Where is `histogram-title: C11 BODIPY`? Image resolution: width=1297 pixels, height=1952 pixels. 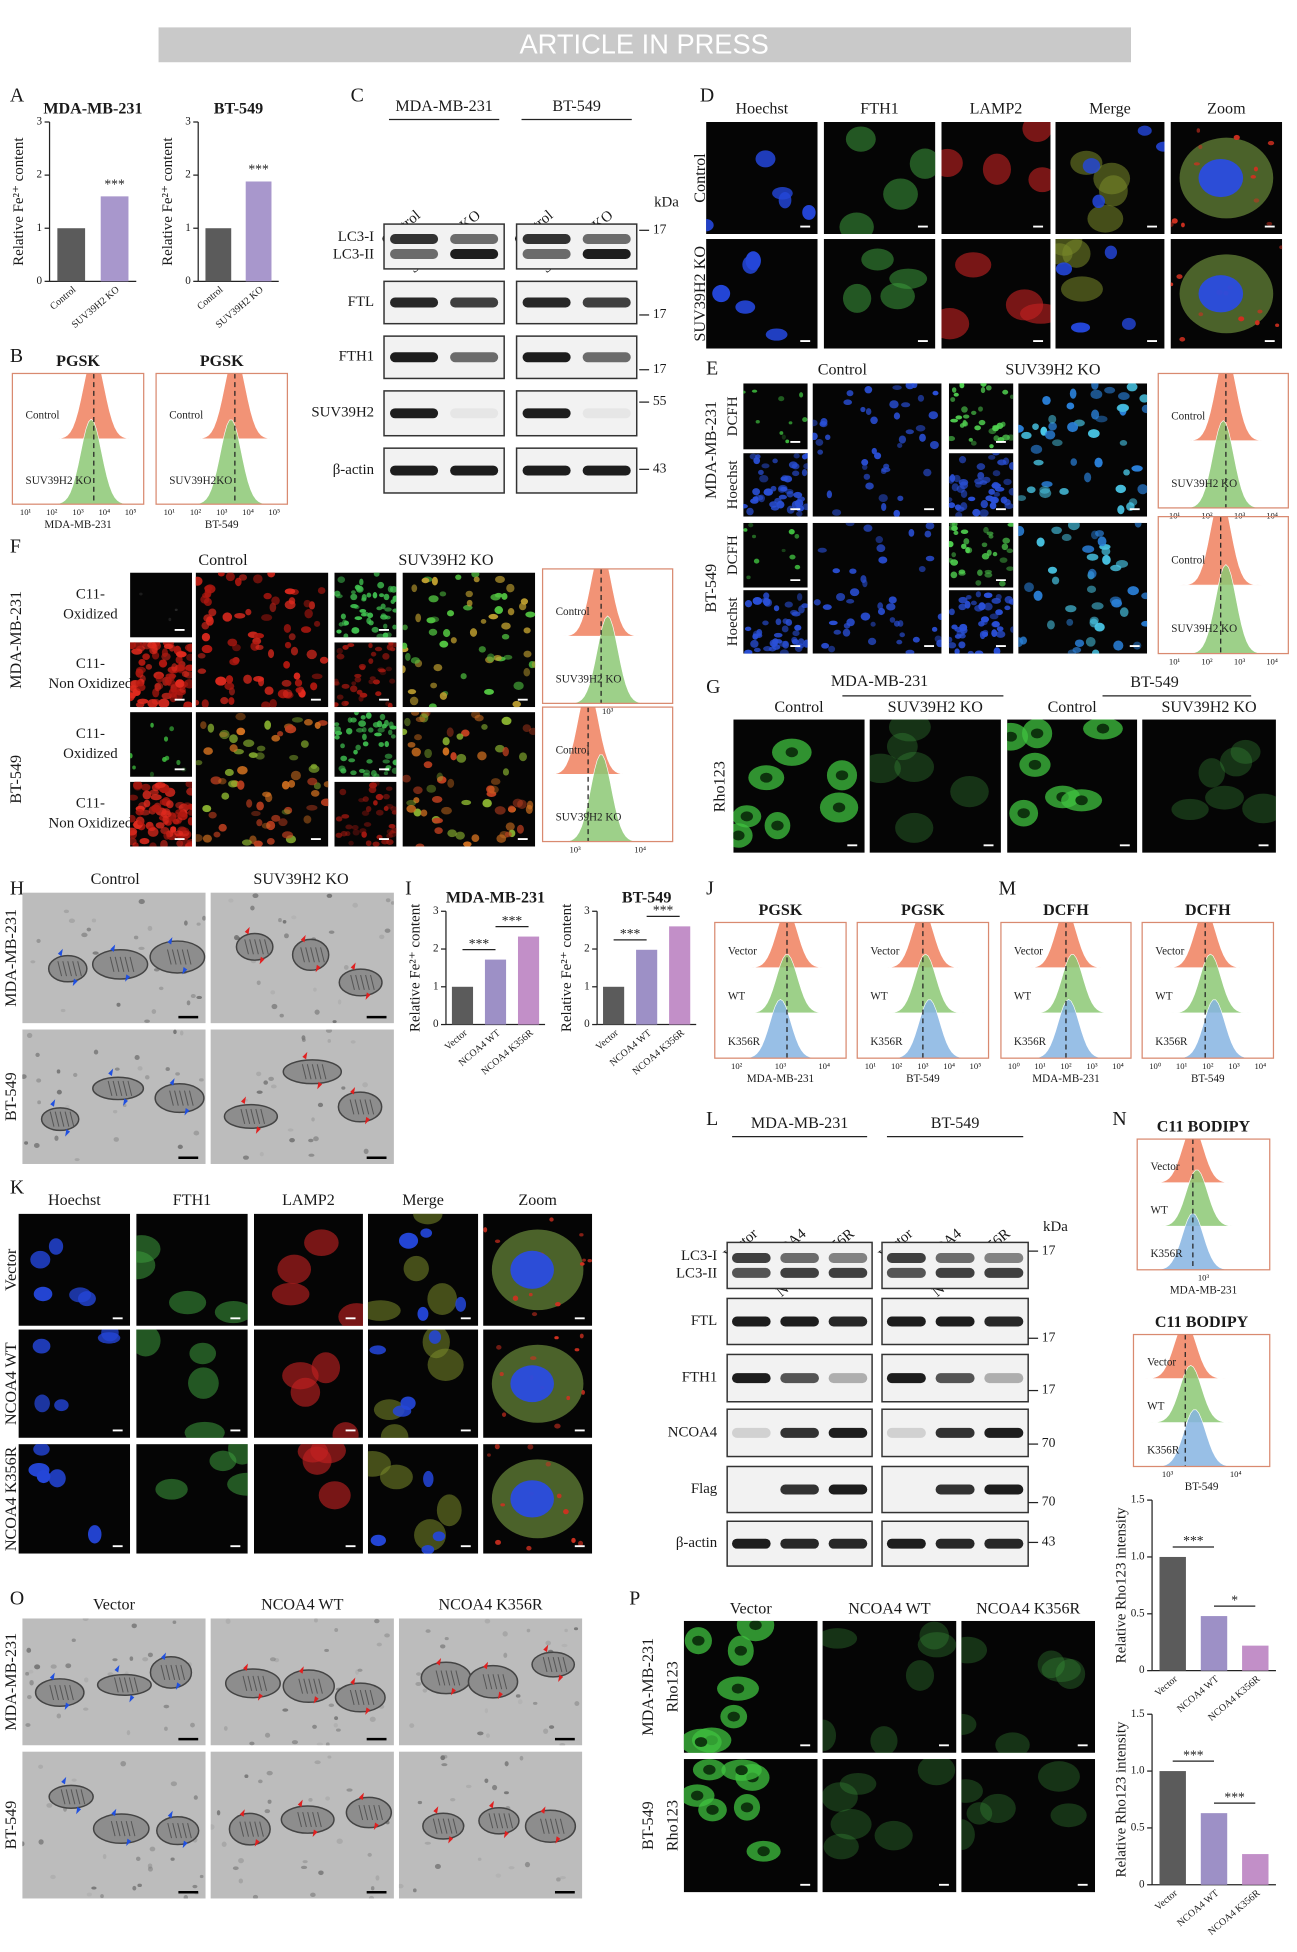
histogram-title: C11 BODIPY is located at coordinates (1202, 1322).